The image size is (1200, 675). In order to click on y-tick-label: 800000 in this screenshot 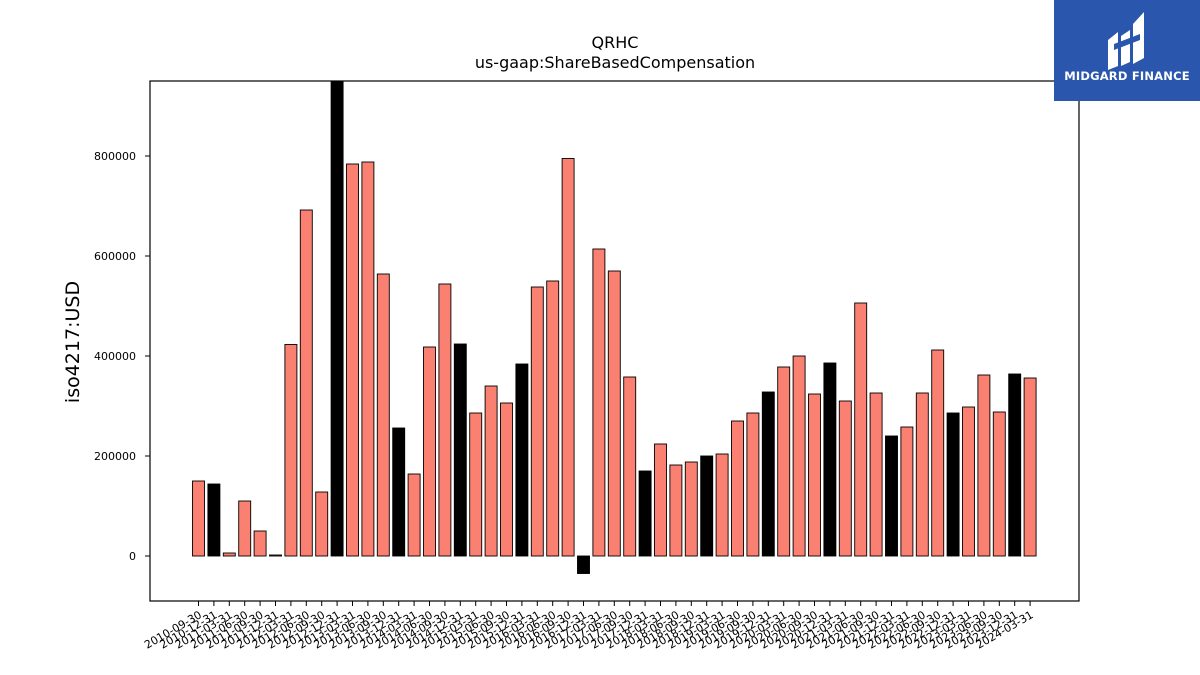, I will do `click(115, 156)`.